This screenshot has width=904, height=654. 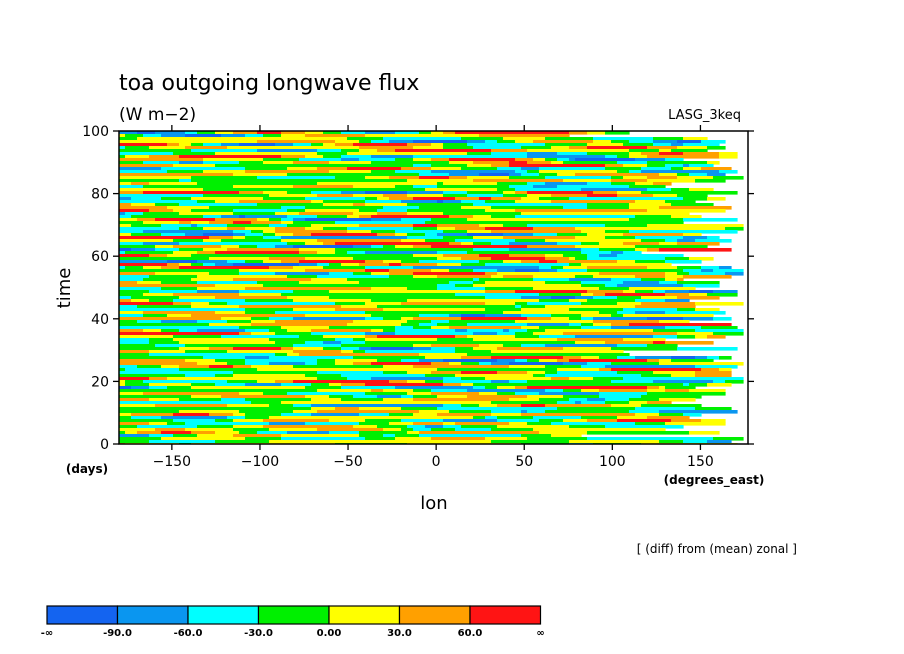 I want to click on x-tick-label: −100, so click(x=260, y=462).